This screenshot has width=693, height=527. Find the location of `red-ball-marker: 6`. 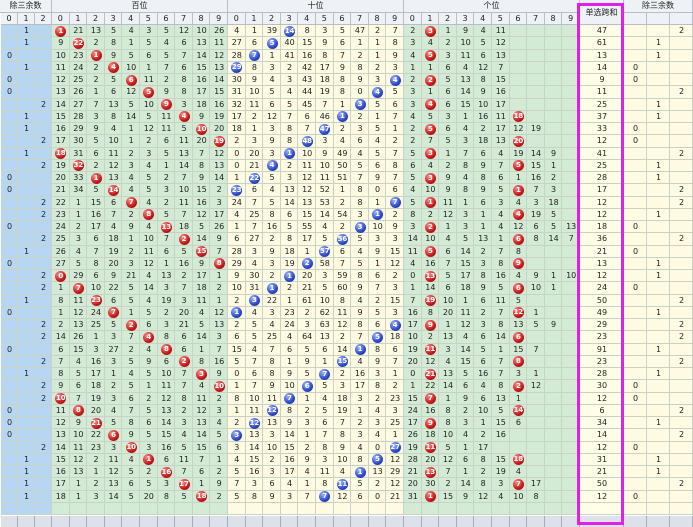

red-ball-marker: 6 is located at coordinates (518, 239).